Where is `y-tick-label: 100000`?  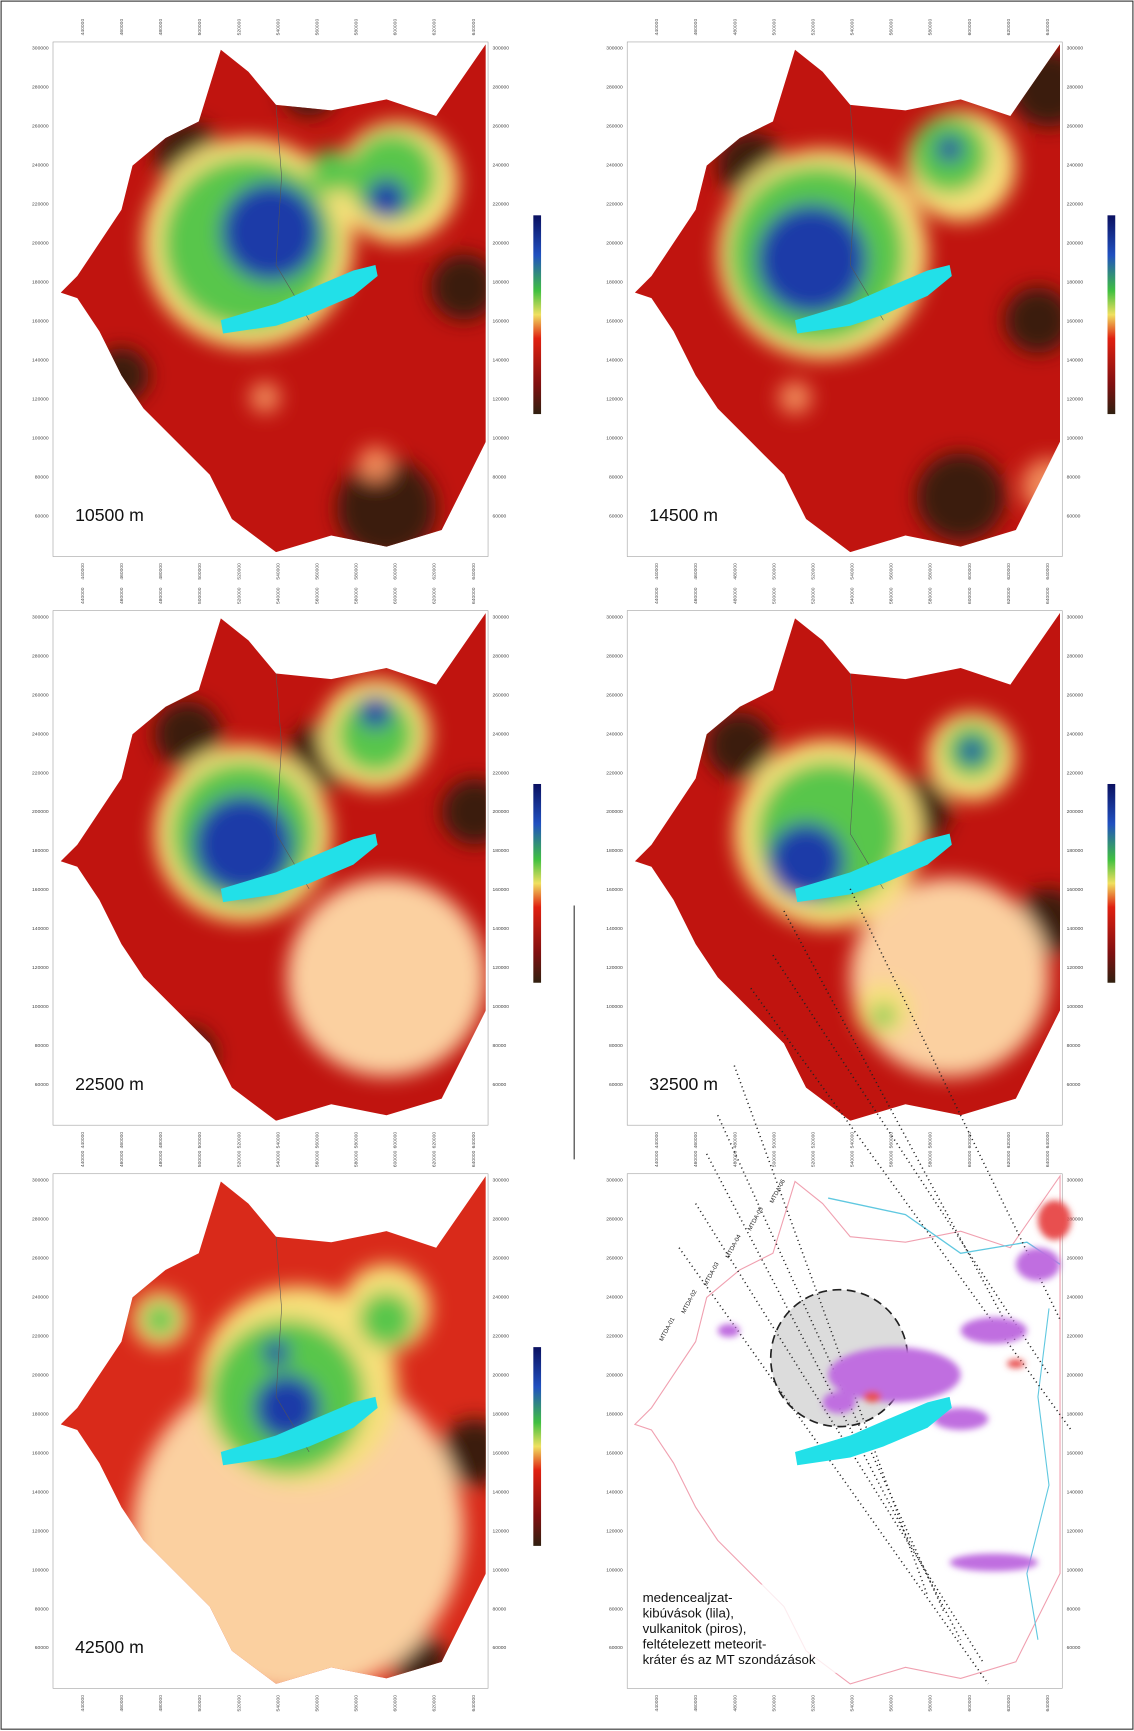 y-tick-label: 100000 is located at coordinates (500, 438).